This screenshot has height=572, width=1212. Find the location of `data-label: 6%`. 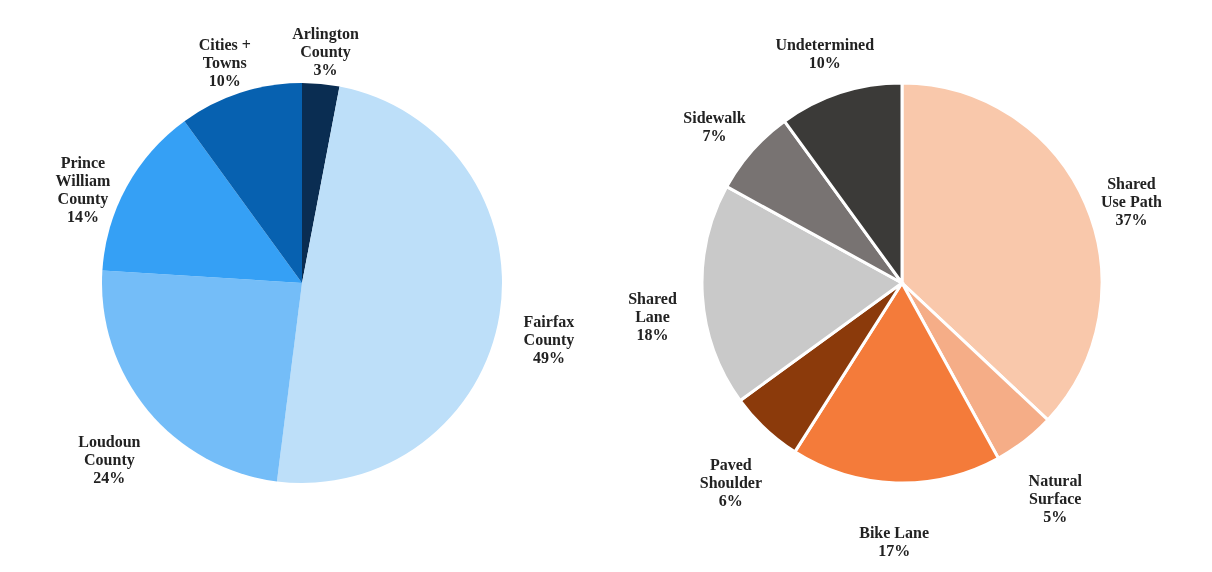

data-label: 6% is located at coordinates (730, 501).